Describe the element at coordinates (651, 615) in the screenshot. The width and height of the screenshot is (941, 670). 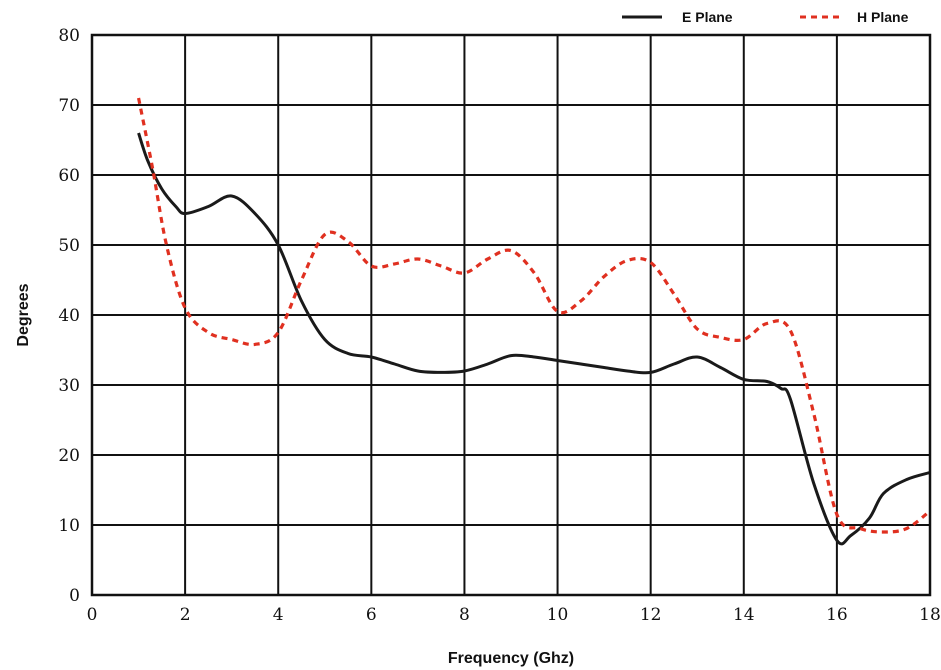
I see `x-tick-label-12: 12` at that location.